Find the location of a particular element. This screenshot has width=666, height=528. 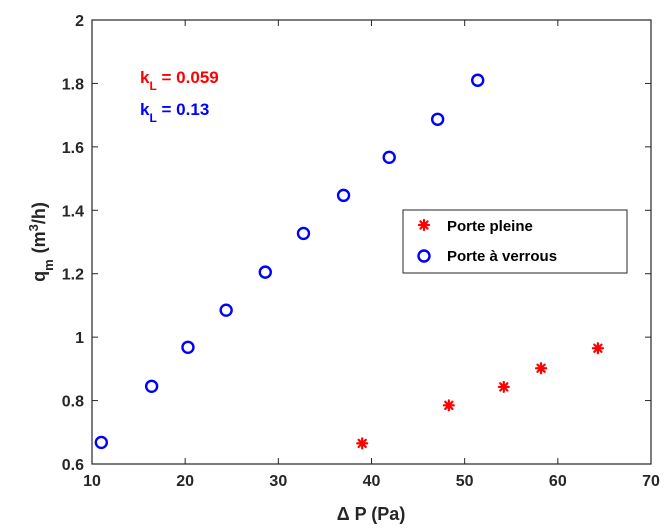

x-tick-label: 40 is located at coordinates (372, 481).